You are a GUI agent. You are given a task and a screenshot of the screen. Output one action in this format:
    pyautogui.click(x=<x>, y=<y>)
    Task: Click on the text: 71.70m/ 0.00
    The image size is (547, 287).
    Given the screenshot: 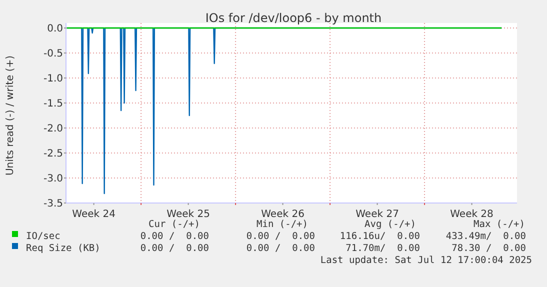 What is the action you would take?
    pyautogui.click(x=383, y=248)
    